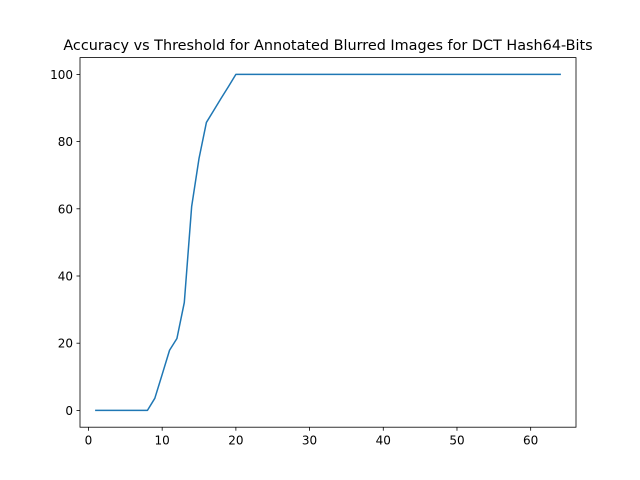 The image size is (640, 480). What do you see at coordinates (65, 209) in the screenshot?
I see `y-tick-label: 60` at bounding box center [65, 209].